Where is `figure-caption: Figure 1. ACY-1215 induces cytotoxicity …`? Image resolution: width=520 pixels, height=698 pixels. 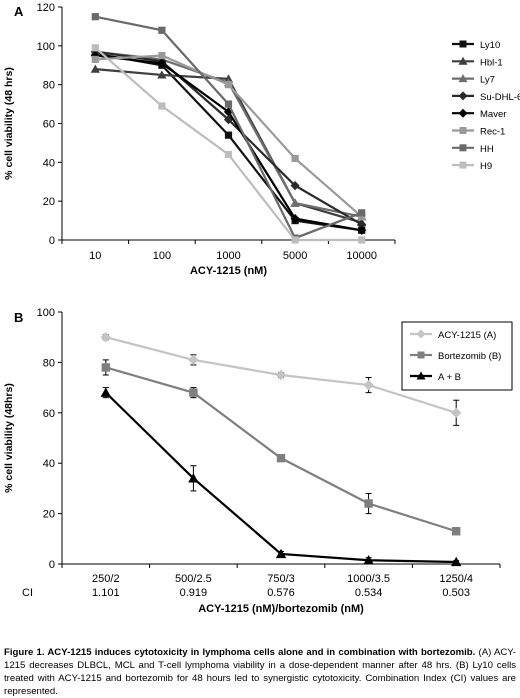
figure-caption: Figure 1. ACY-1215 induces cytotoxicity … is located at coordinates (260, 672).